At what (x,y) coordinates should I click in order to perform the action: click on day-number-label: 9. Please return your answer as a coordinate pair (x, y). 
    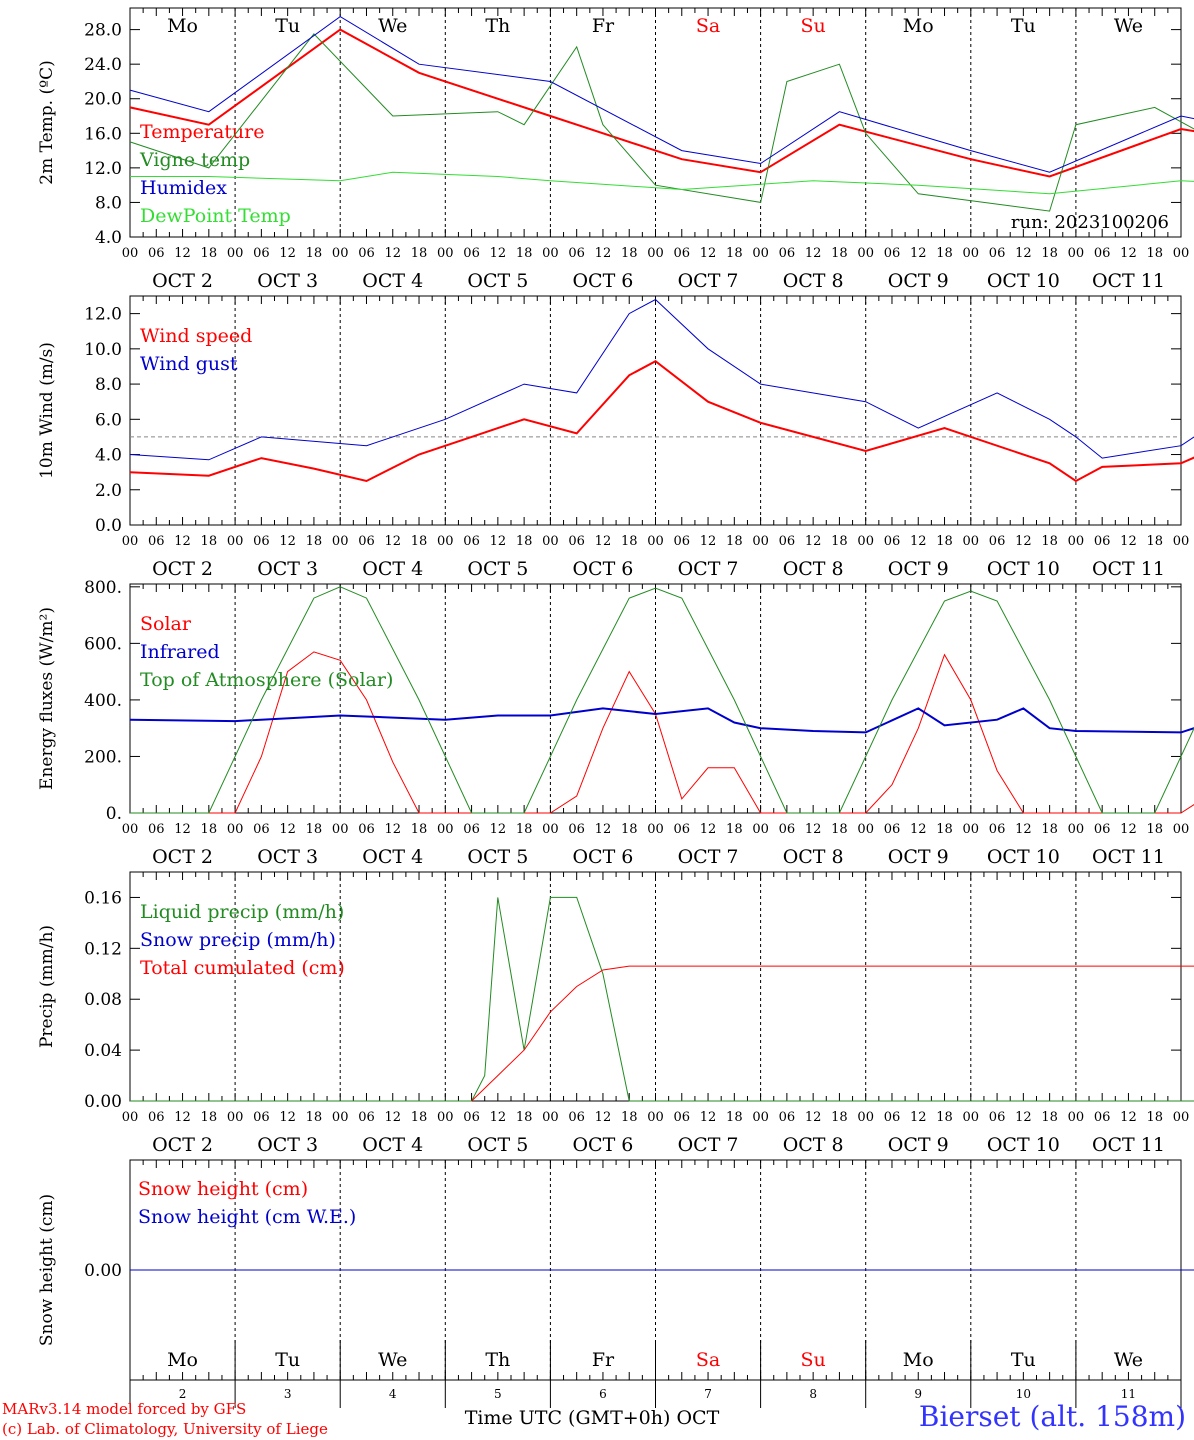
    Looking at the image, I should click on (918, 1394).